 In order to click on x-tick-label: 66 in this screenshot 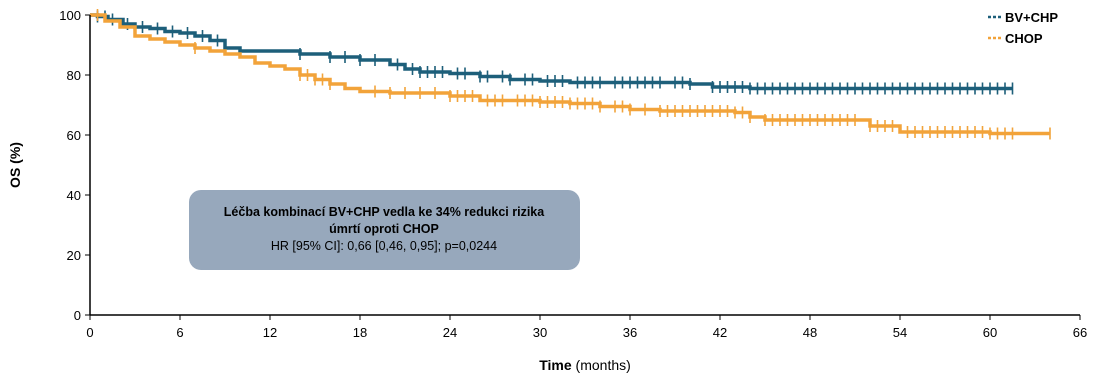, I will do `click(1080, 332)`.